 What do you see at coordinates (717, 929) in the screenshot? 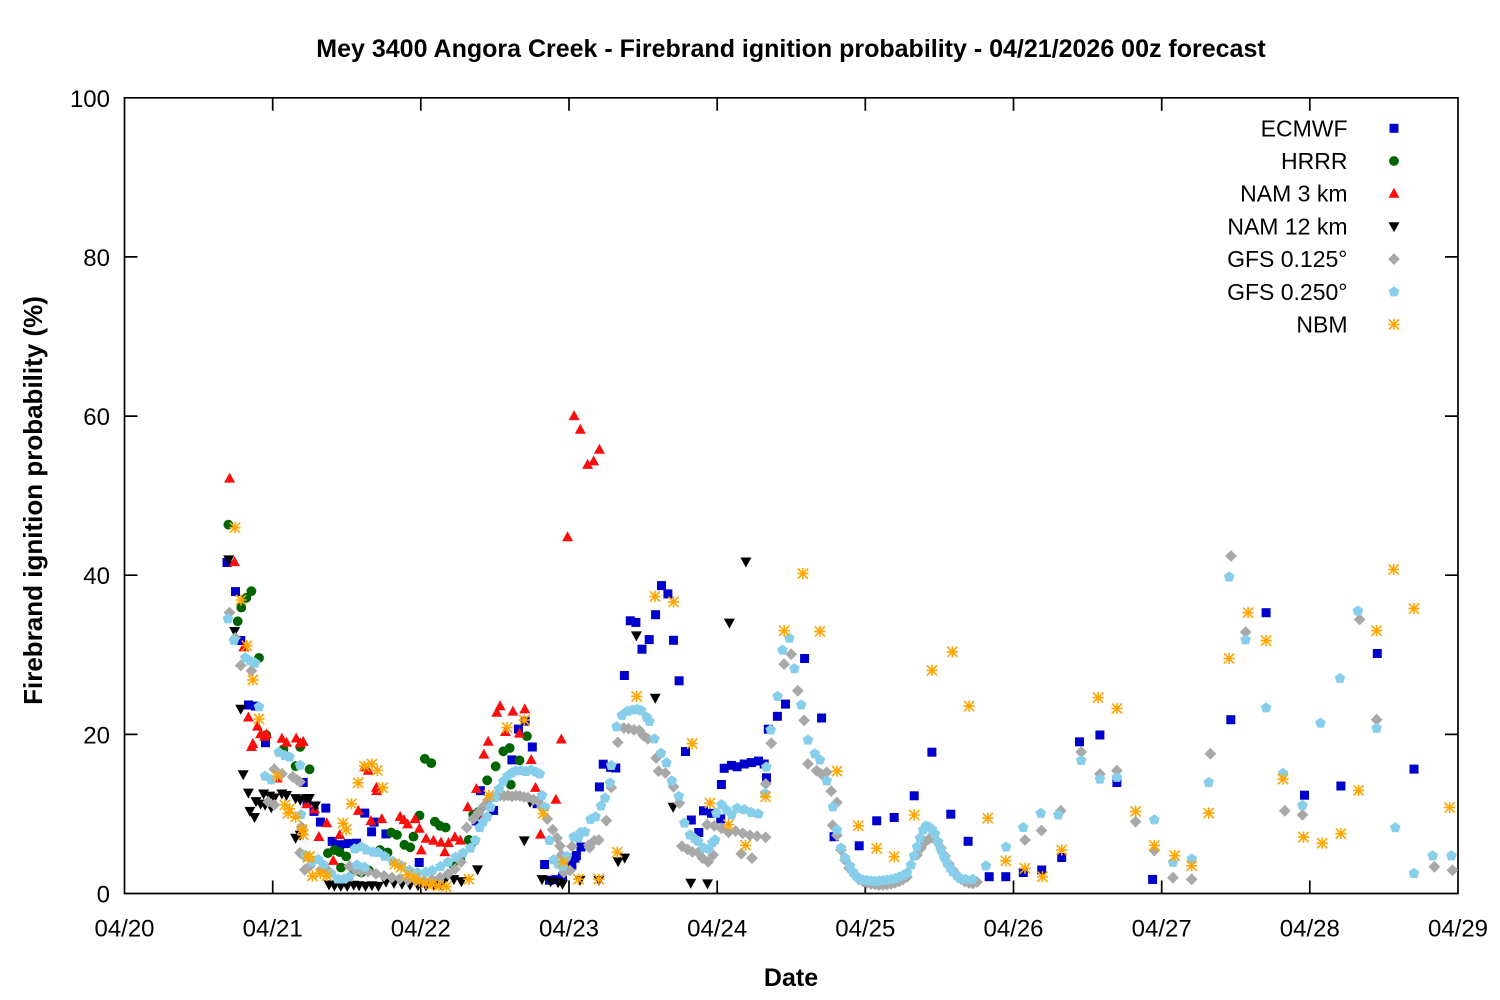
I see `svg-text: 04/24` at bounding box center [717, 929].